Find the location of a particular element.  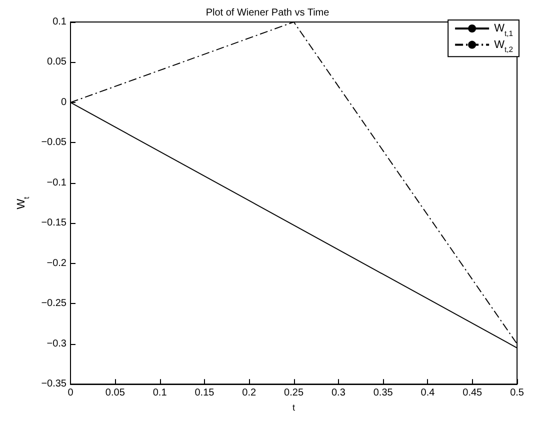

x-axis-title: t is located at coordinates (294, 407).